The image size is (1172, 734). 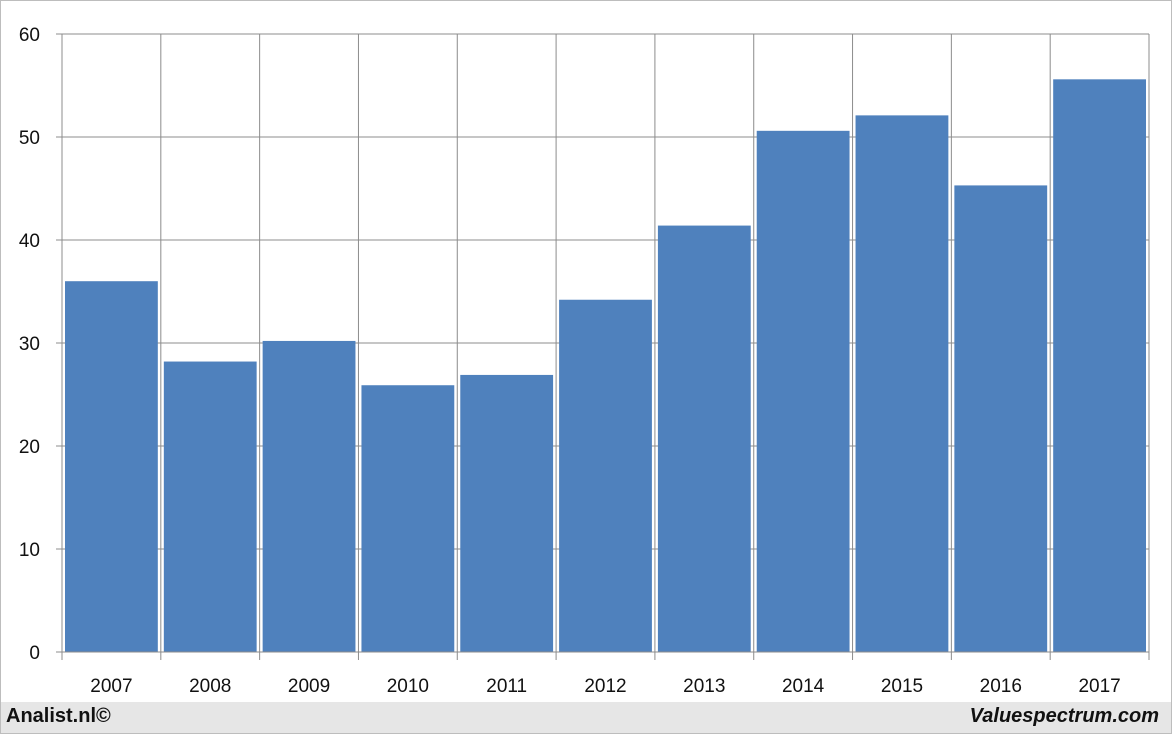 I want to click on bar-2012, so click(x=605, y=475).